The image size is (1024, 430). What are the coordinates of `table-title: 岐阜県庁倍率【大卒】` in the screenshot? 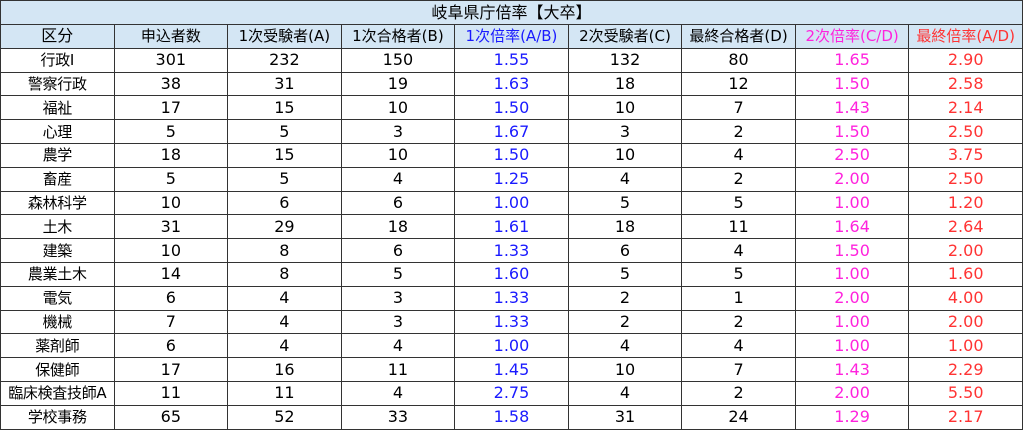 It's located at (511, 12).